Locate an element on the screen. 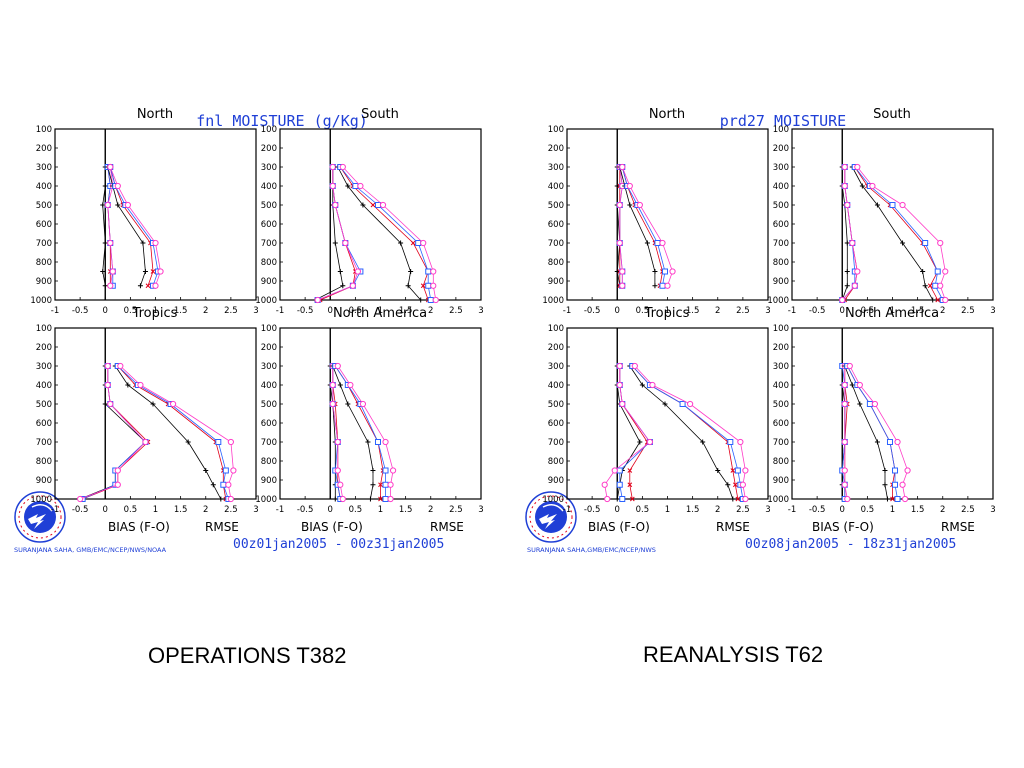 This screenshot has height=768, width=1024. panel-title: South is located at coordinates (892, 114).